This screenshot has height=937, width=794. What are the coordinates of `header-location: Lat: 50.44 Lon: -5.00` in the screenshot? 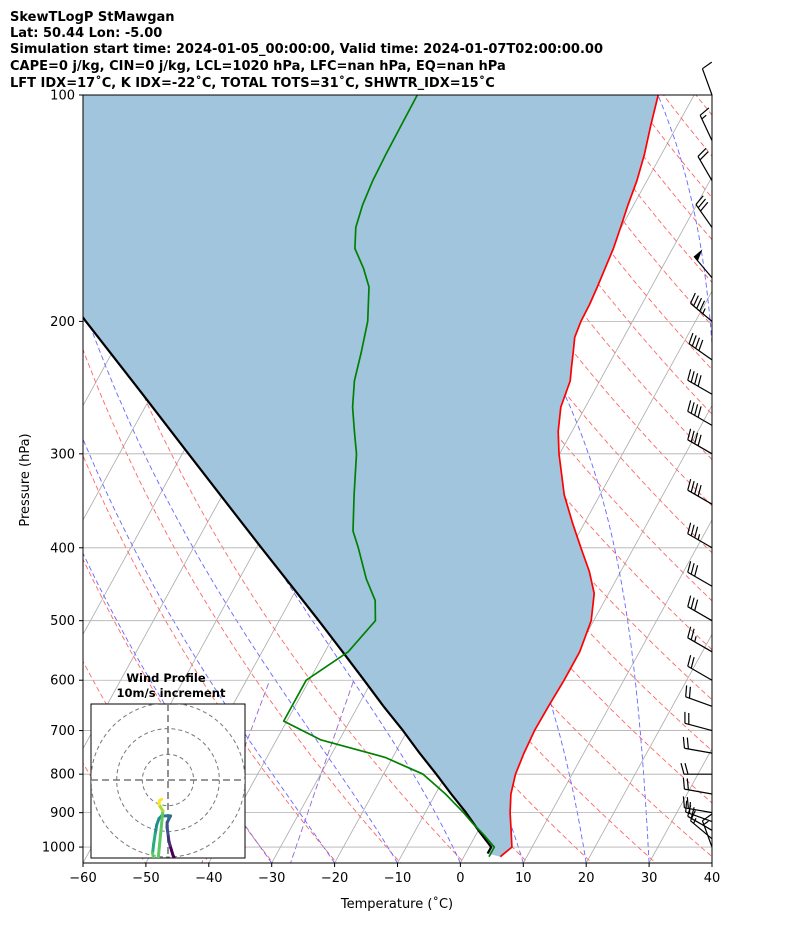 It's located at (86, 33).